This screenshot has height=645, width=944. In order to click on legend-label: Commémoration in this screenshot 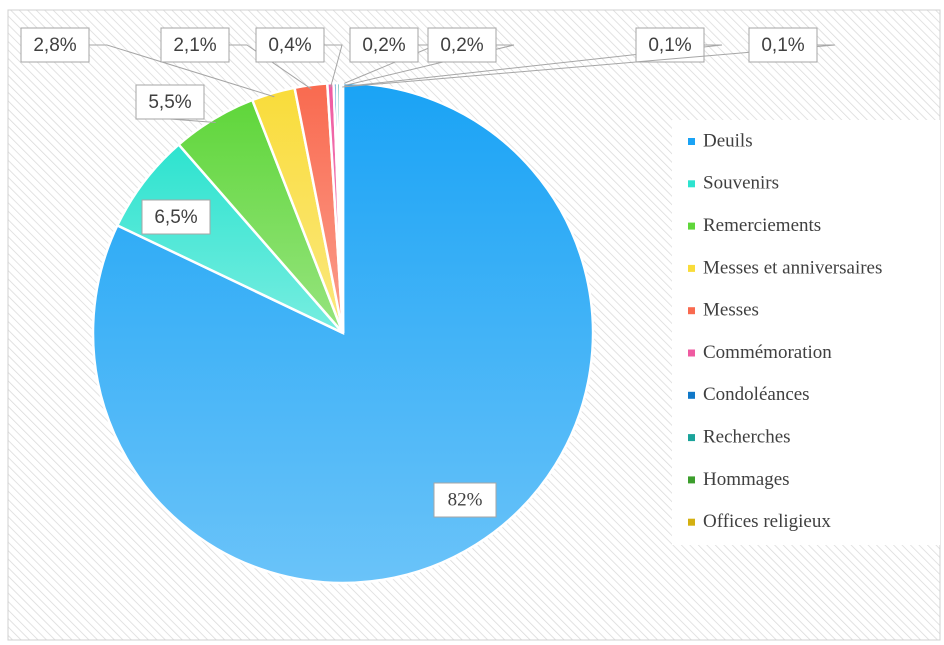, I will do `click(767, 352)`.